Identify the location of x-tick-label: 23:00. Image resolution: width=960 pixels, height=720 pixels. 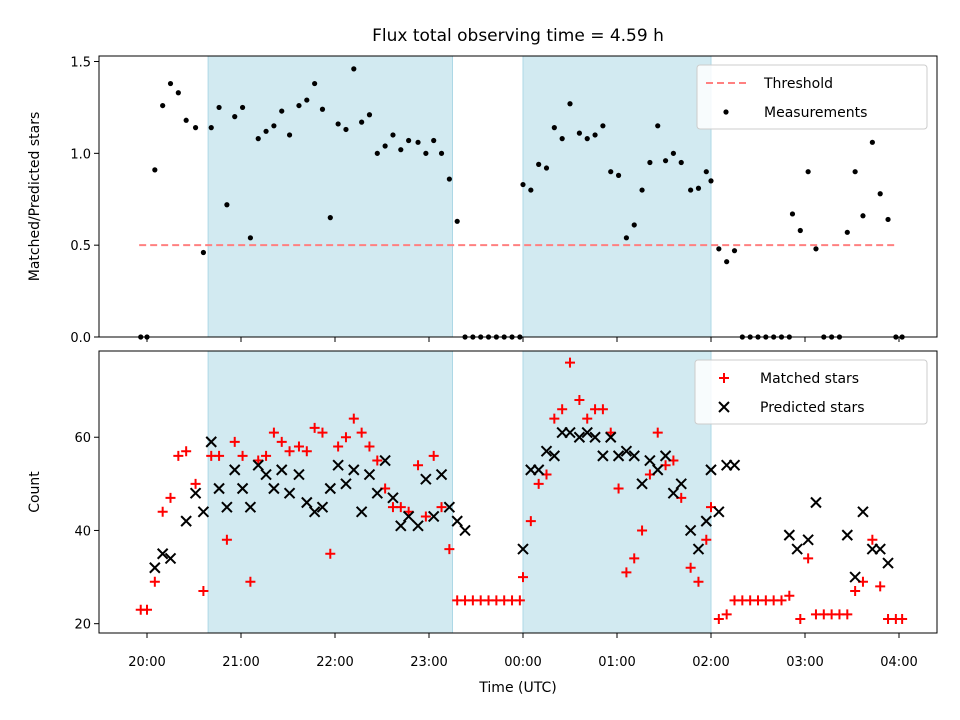
(428, 662).